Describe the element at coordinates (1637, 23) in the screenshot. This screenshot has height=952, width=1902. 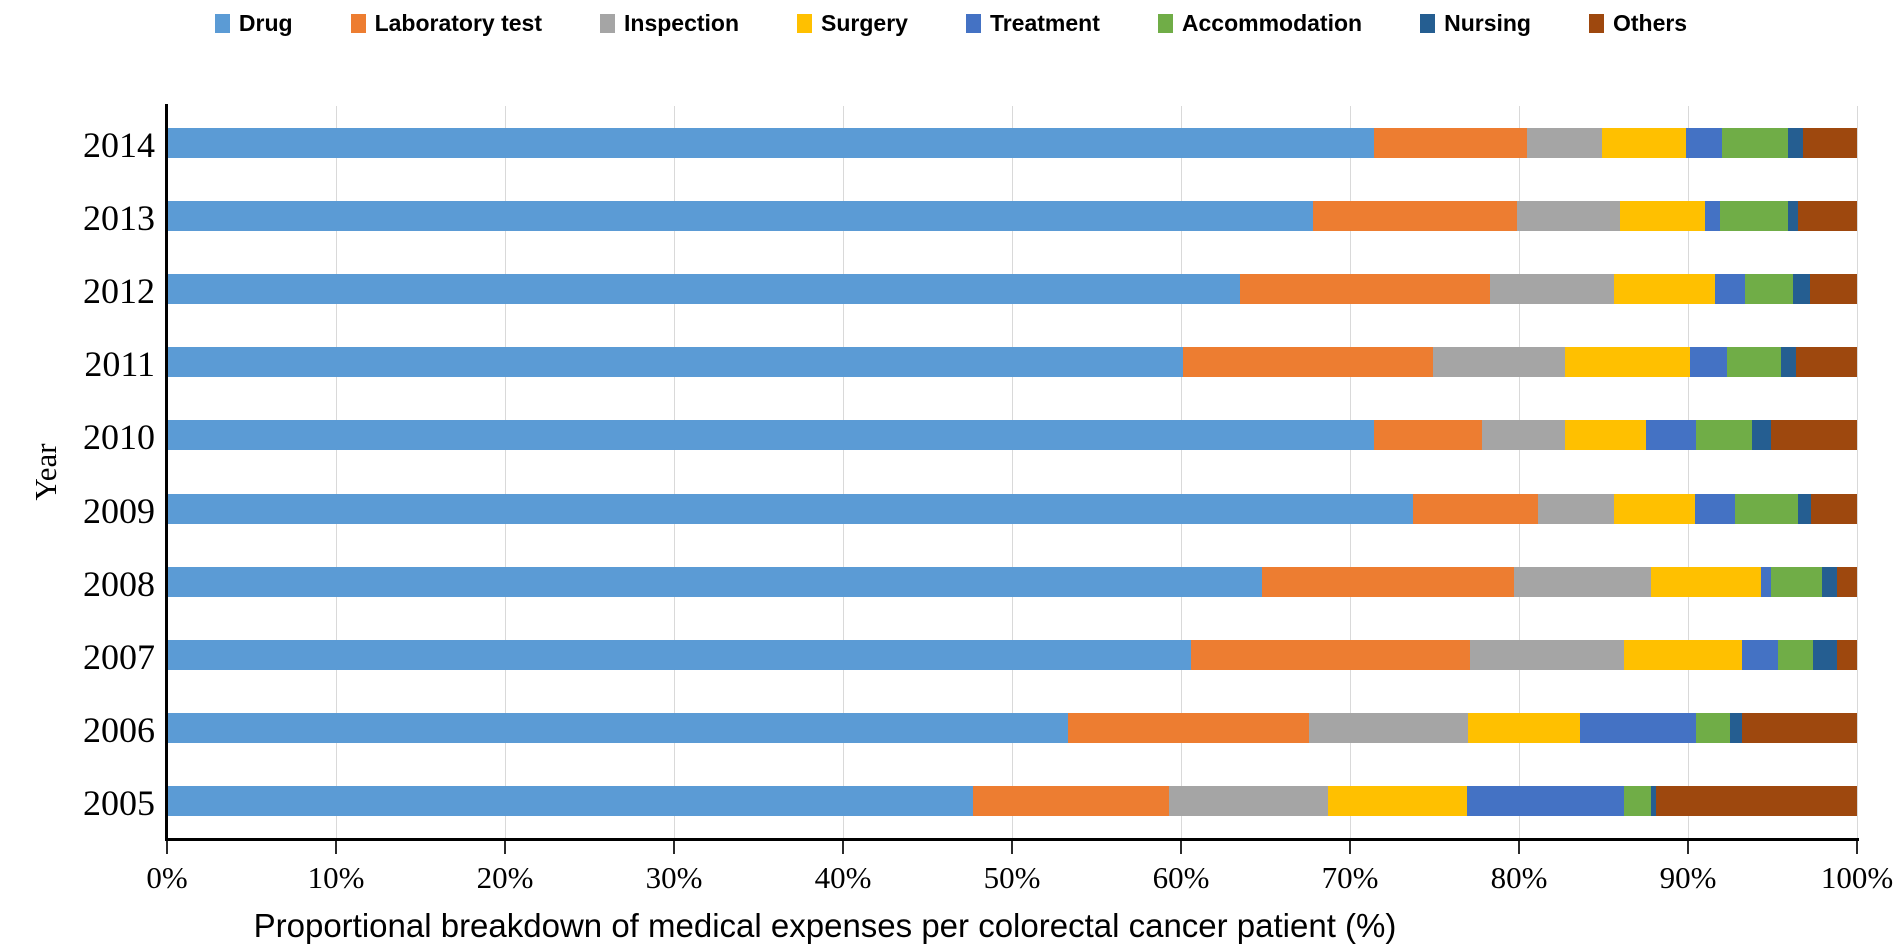
I see `legend-item-others: Others` at that location.